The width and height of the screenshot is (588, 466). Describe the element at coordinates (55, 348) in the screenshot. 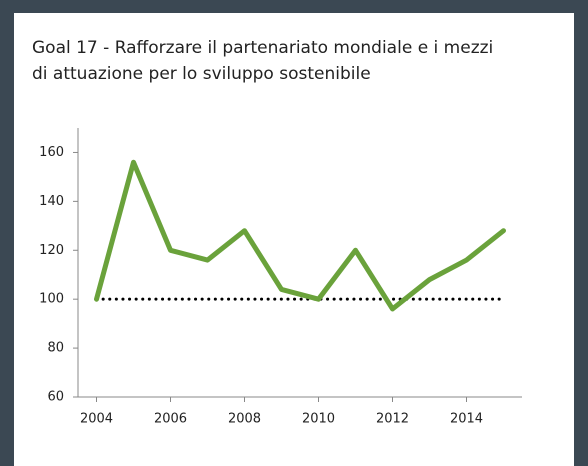

I see `y-tick-label: 80` at that location.